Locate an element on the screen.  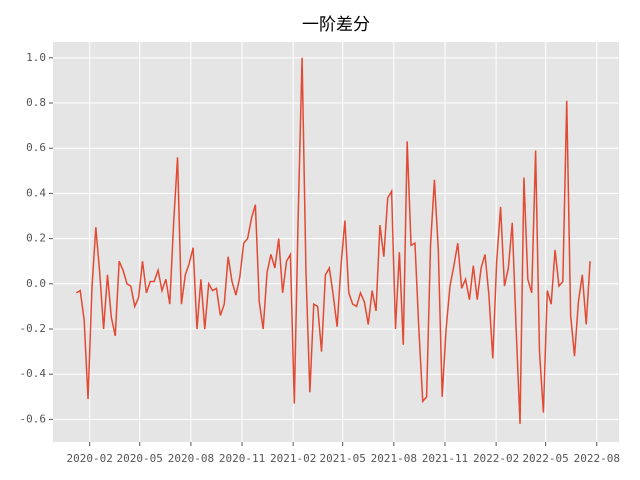
y-tick-label: 0.8 is located at coordinates (36, 102).